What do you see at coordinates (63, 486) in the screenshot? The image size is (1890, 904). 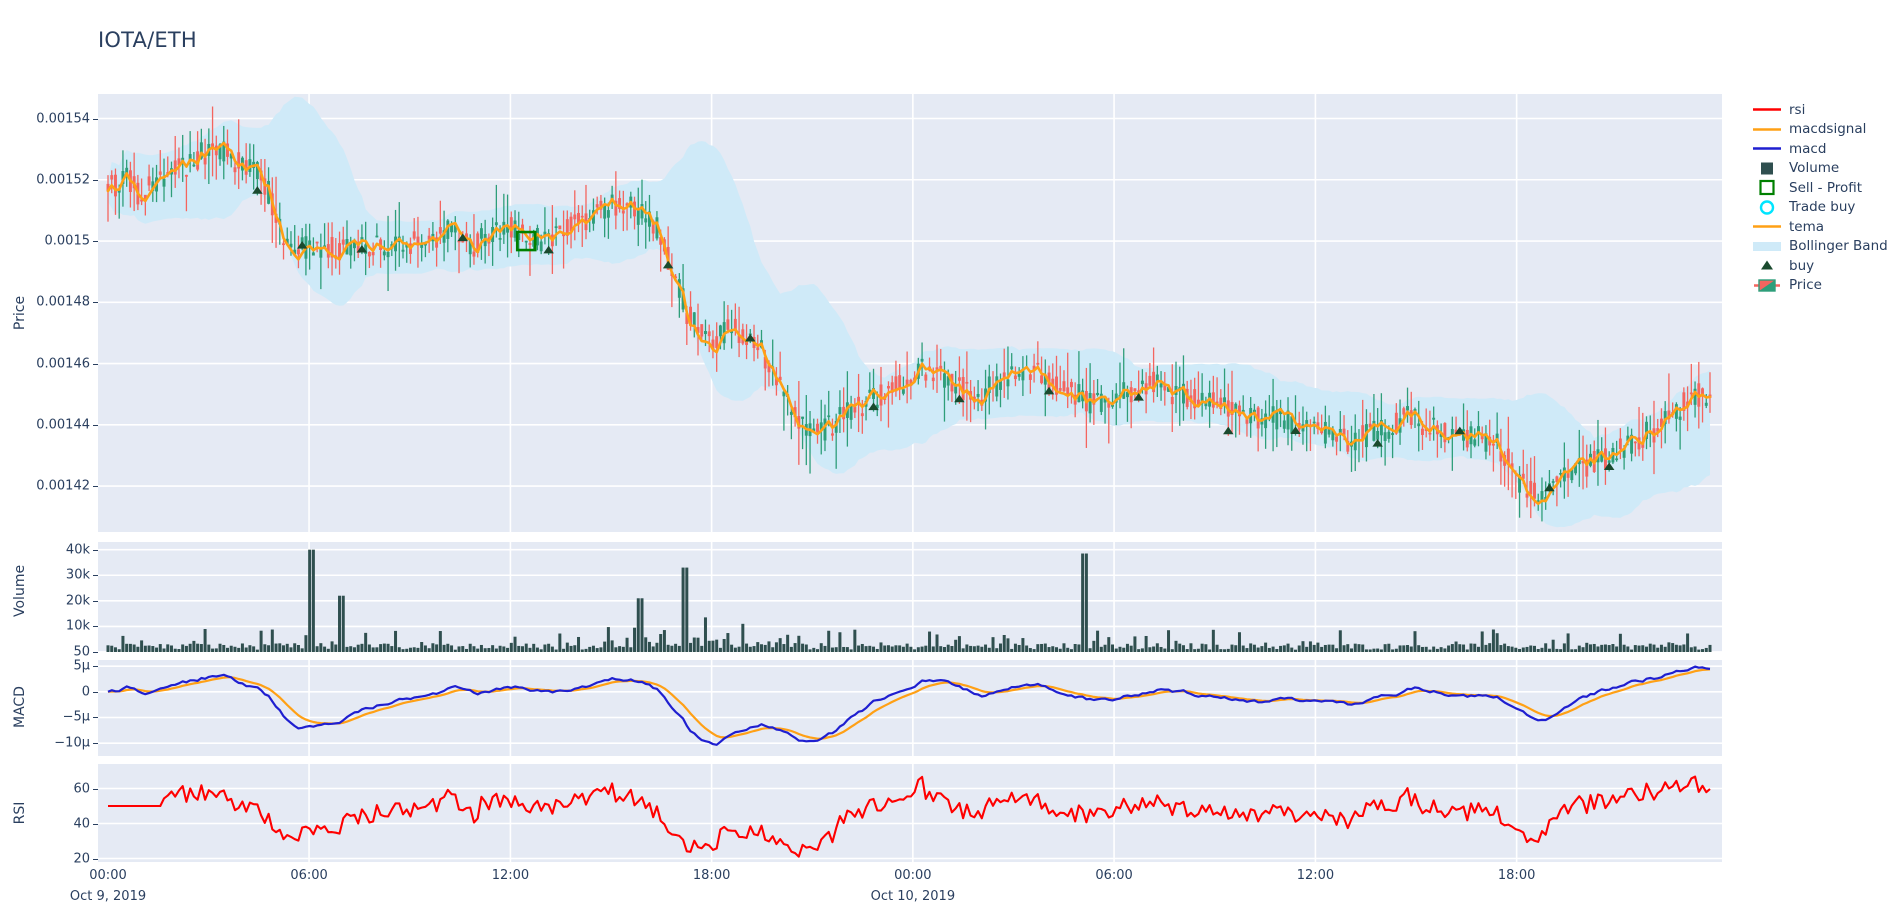 I see `price-ytick-label: 0.00142` at bounding box center [63, 486].